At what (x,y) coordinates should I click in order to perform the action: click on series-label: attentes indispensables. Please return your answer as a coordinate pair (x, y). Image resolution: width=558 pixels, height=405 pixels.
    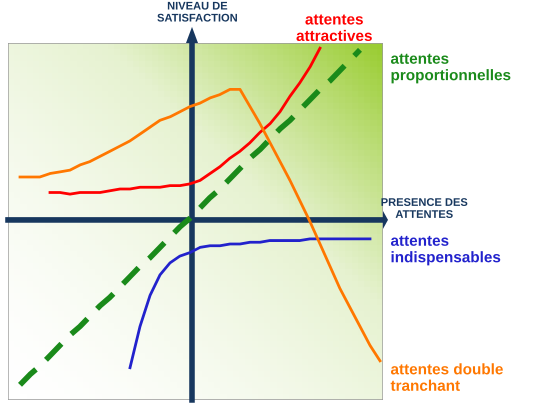
    Looking at the image, I should click on (445, 251).